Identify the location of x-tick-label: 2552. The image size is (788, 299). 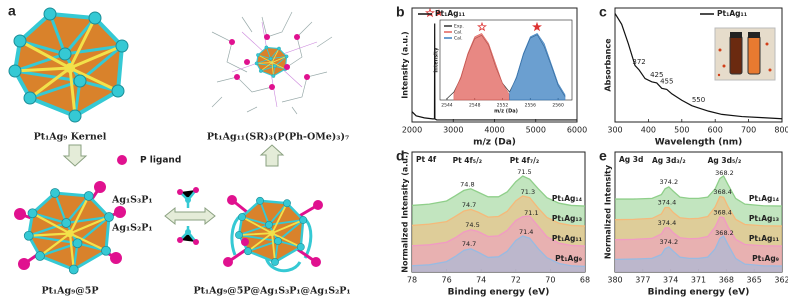
(503, 106).